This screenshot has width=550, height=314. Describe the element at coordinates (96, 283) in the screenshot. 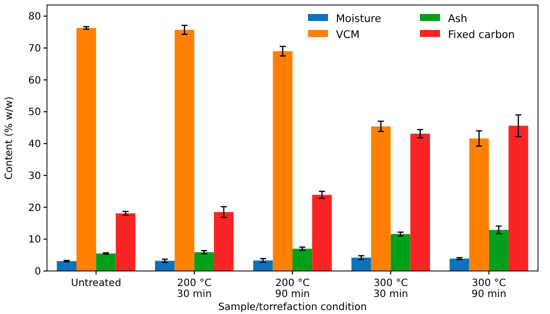

I see `x-tick-label: Untreated` at that location.